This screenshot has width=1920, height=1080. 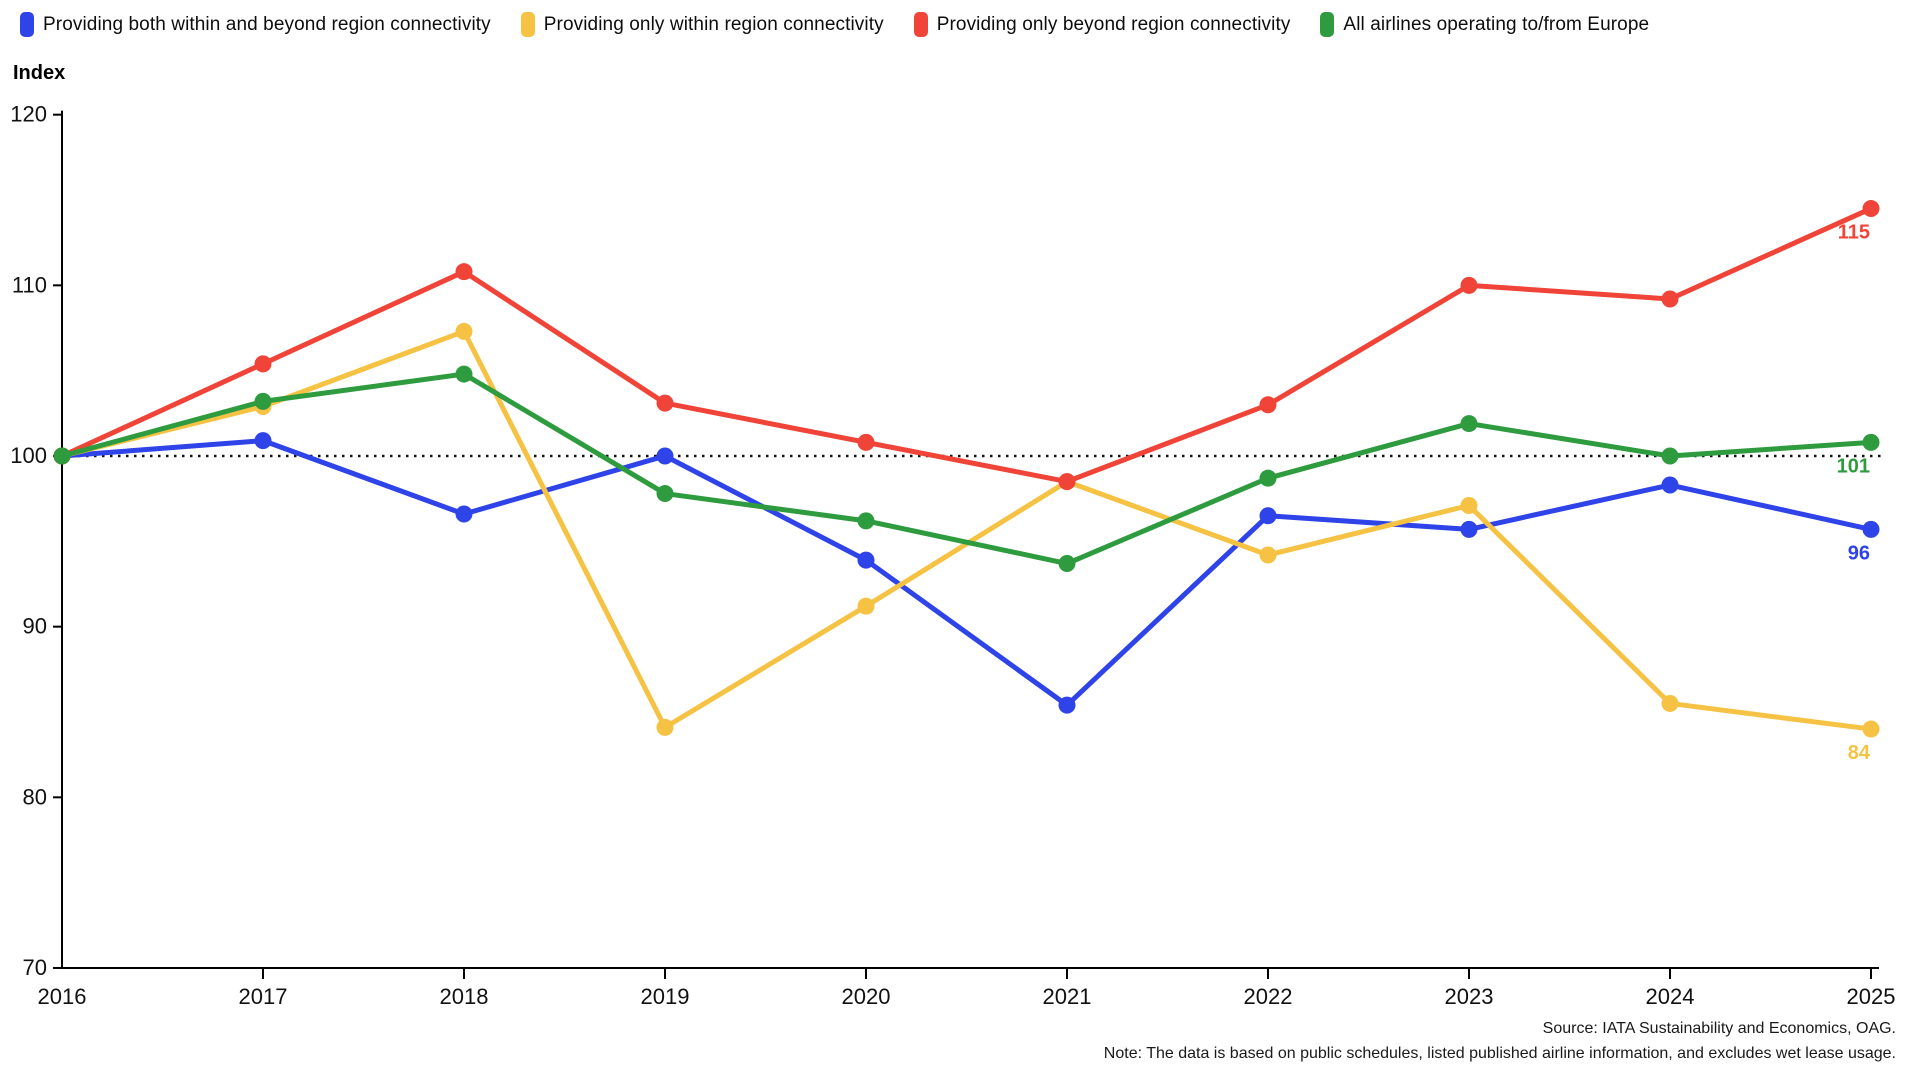 What do you see at coordinates (62, 996) in the screenshot?
I see `x-tick-label: 2016` at bounding box center [62, 996].